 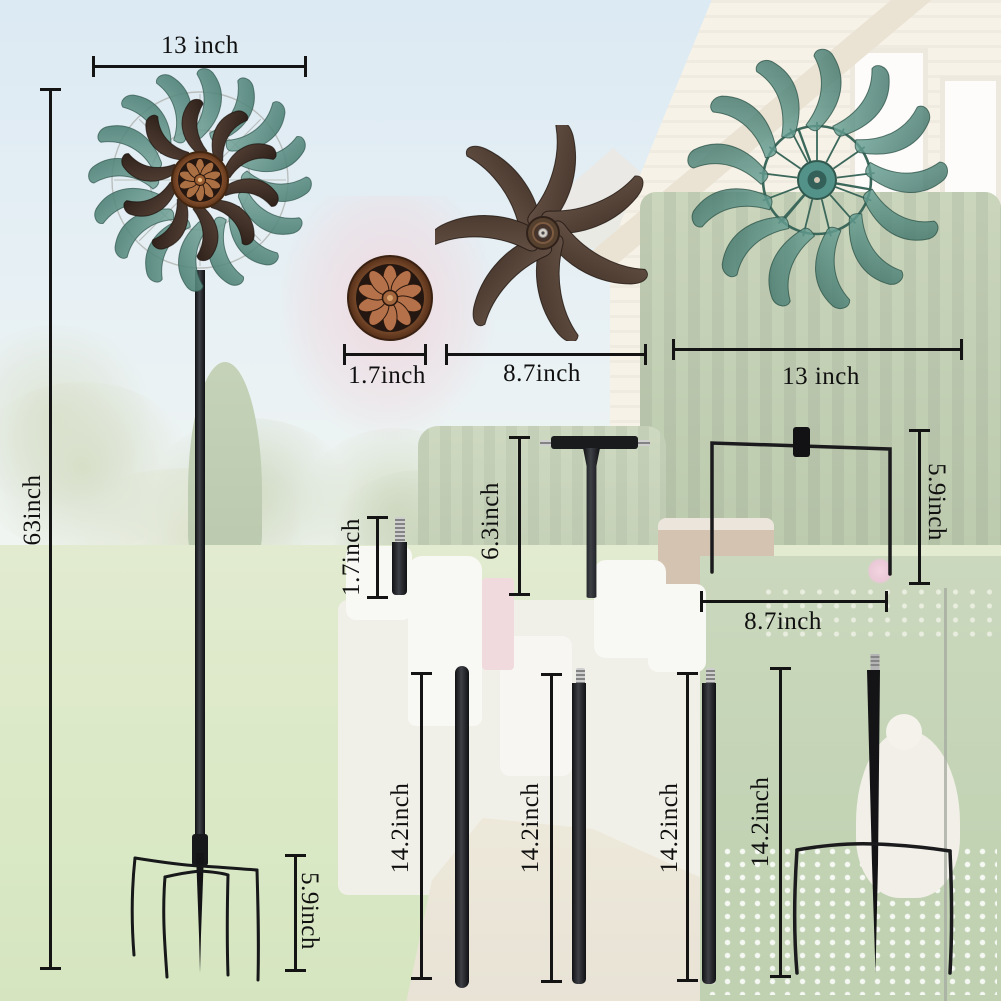 I want to click on hedge, so click(x=542, y=520).